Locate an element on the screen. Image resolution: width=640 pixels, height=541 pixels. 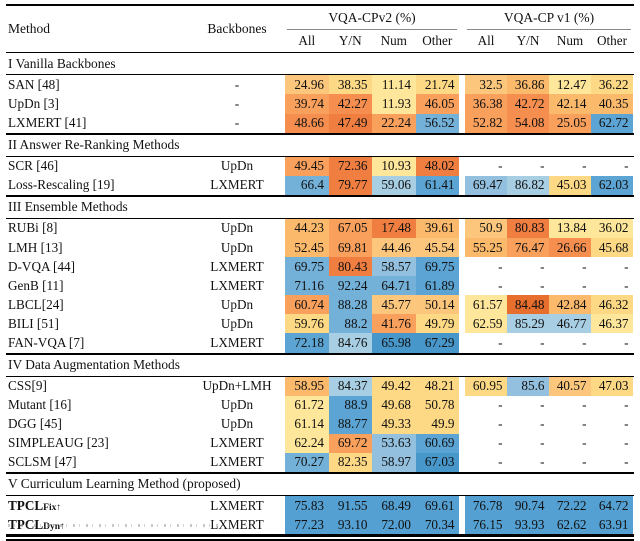
score-cell: 36.02 is located at coordinates (612, 228).